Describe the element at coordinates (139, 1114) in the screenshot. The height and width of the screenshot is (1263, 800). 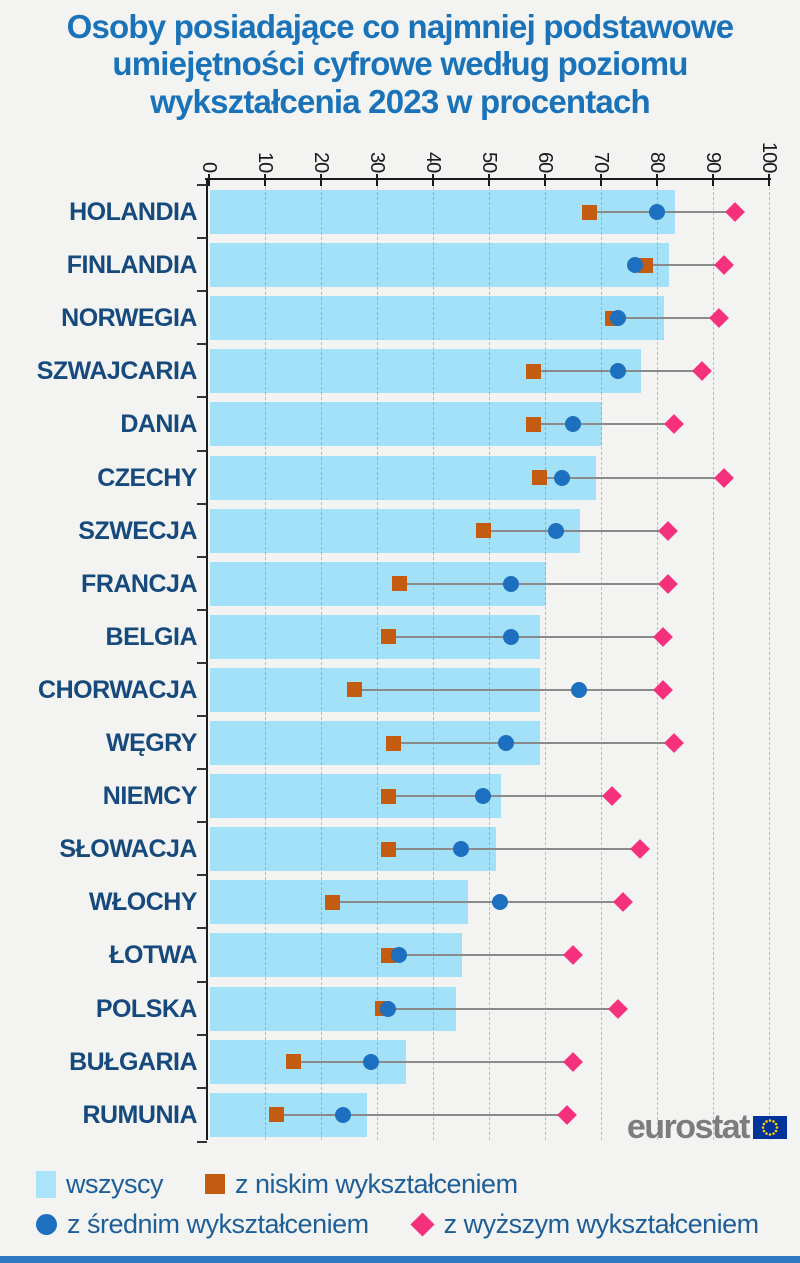
I see `country-label-rumunia: RUMUNIA` at that location.